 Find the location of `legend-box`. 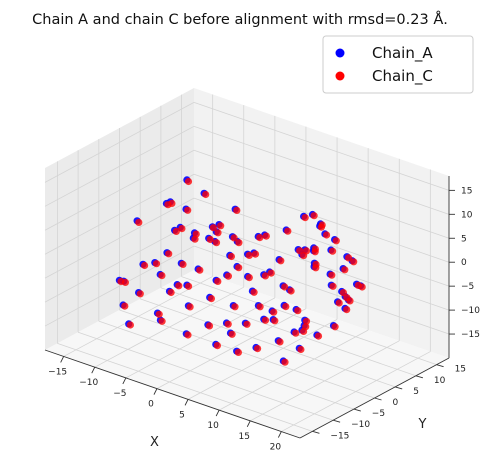

legend-box is located at coordinates (398, 64).